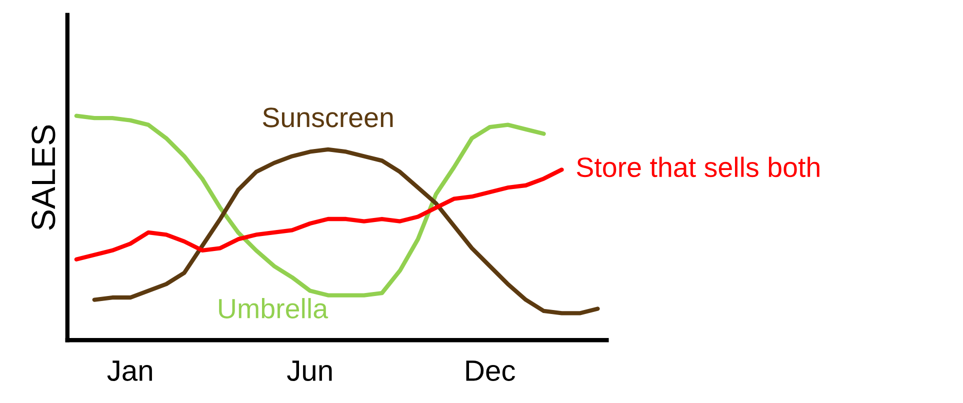 The height and width of the screenshot is (403, 963). What do you see at coordinates (327, 118) in the screenshot?
I see `series-label: Sunscreen` at bounding box center [327, 118].